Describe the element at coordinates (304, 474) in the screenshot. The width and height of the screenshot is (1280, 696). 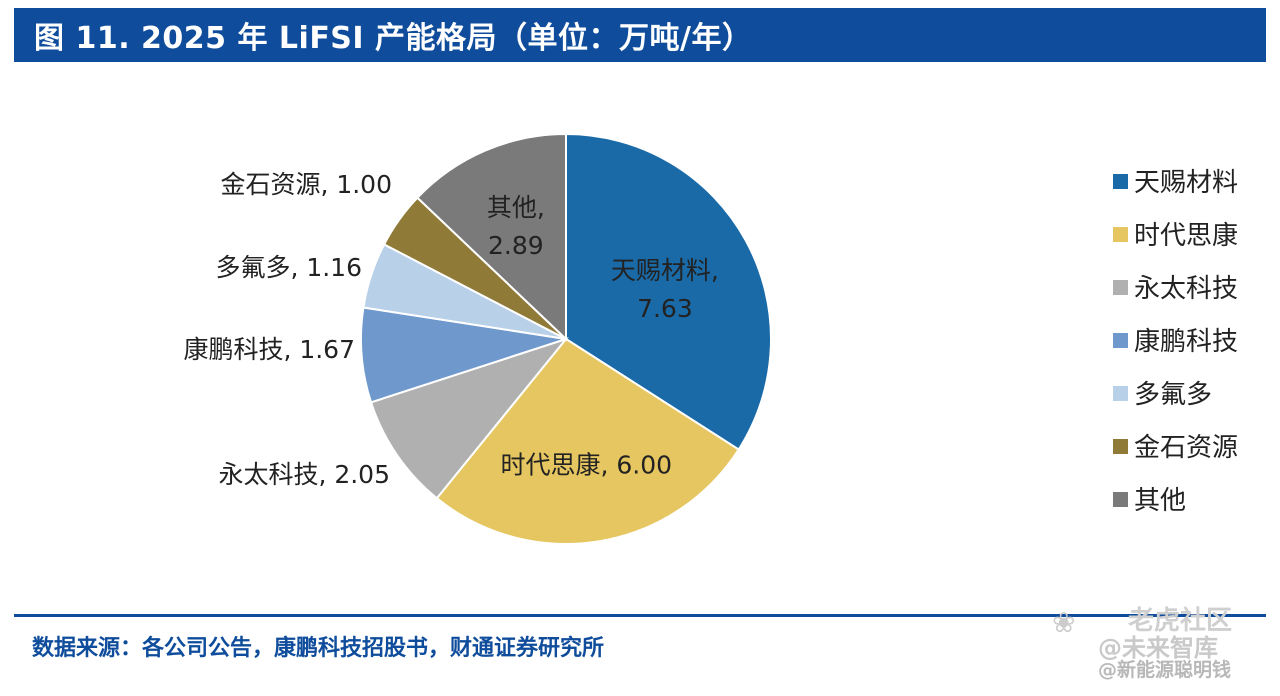
I see `slice-label-3: 永太科技, 2.05` at that location.